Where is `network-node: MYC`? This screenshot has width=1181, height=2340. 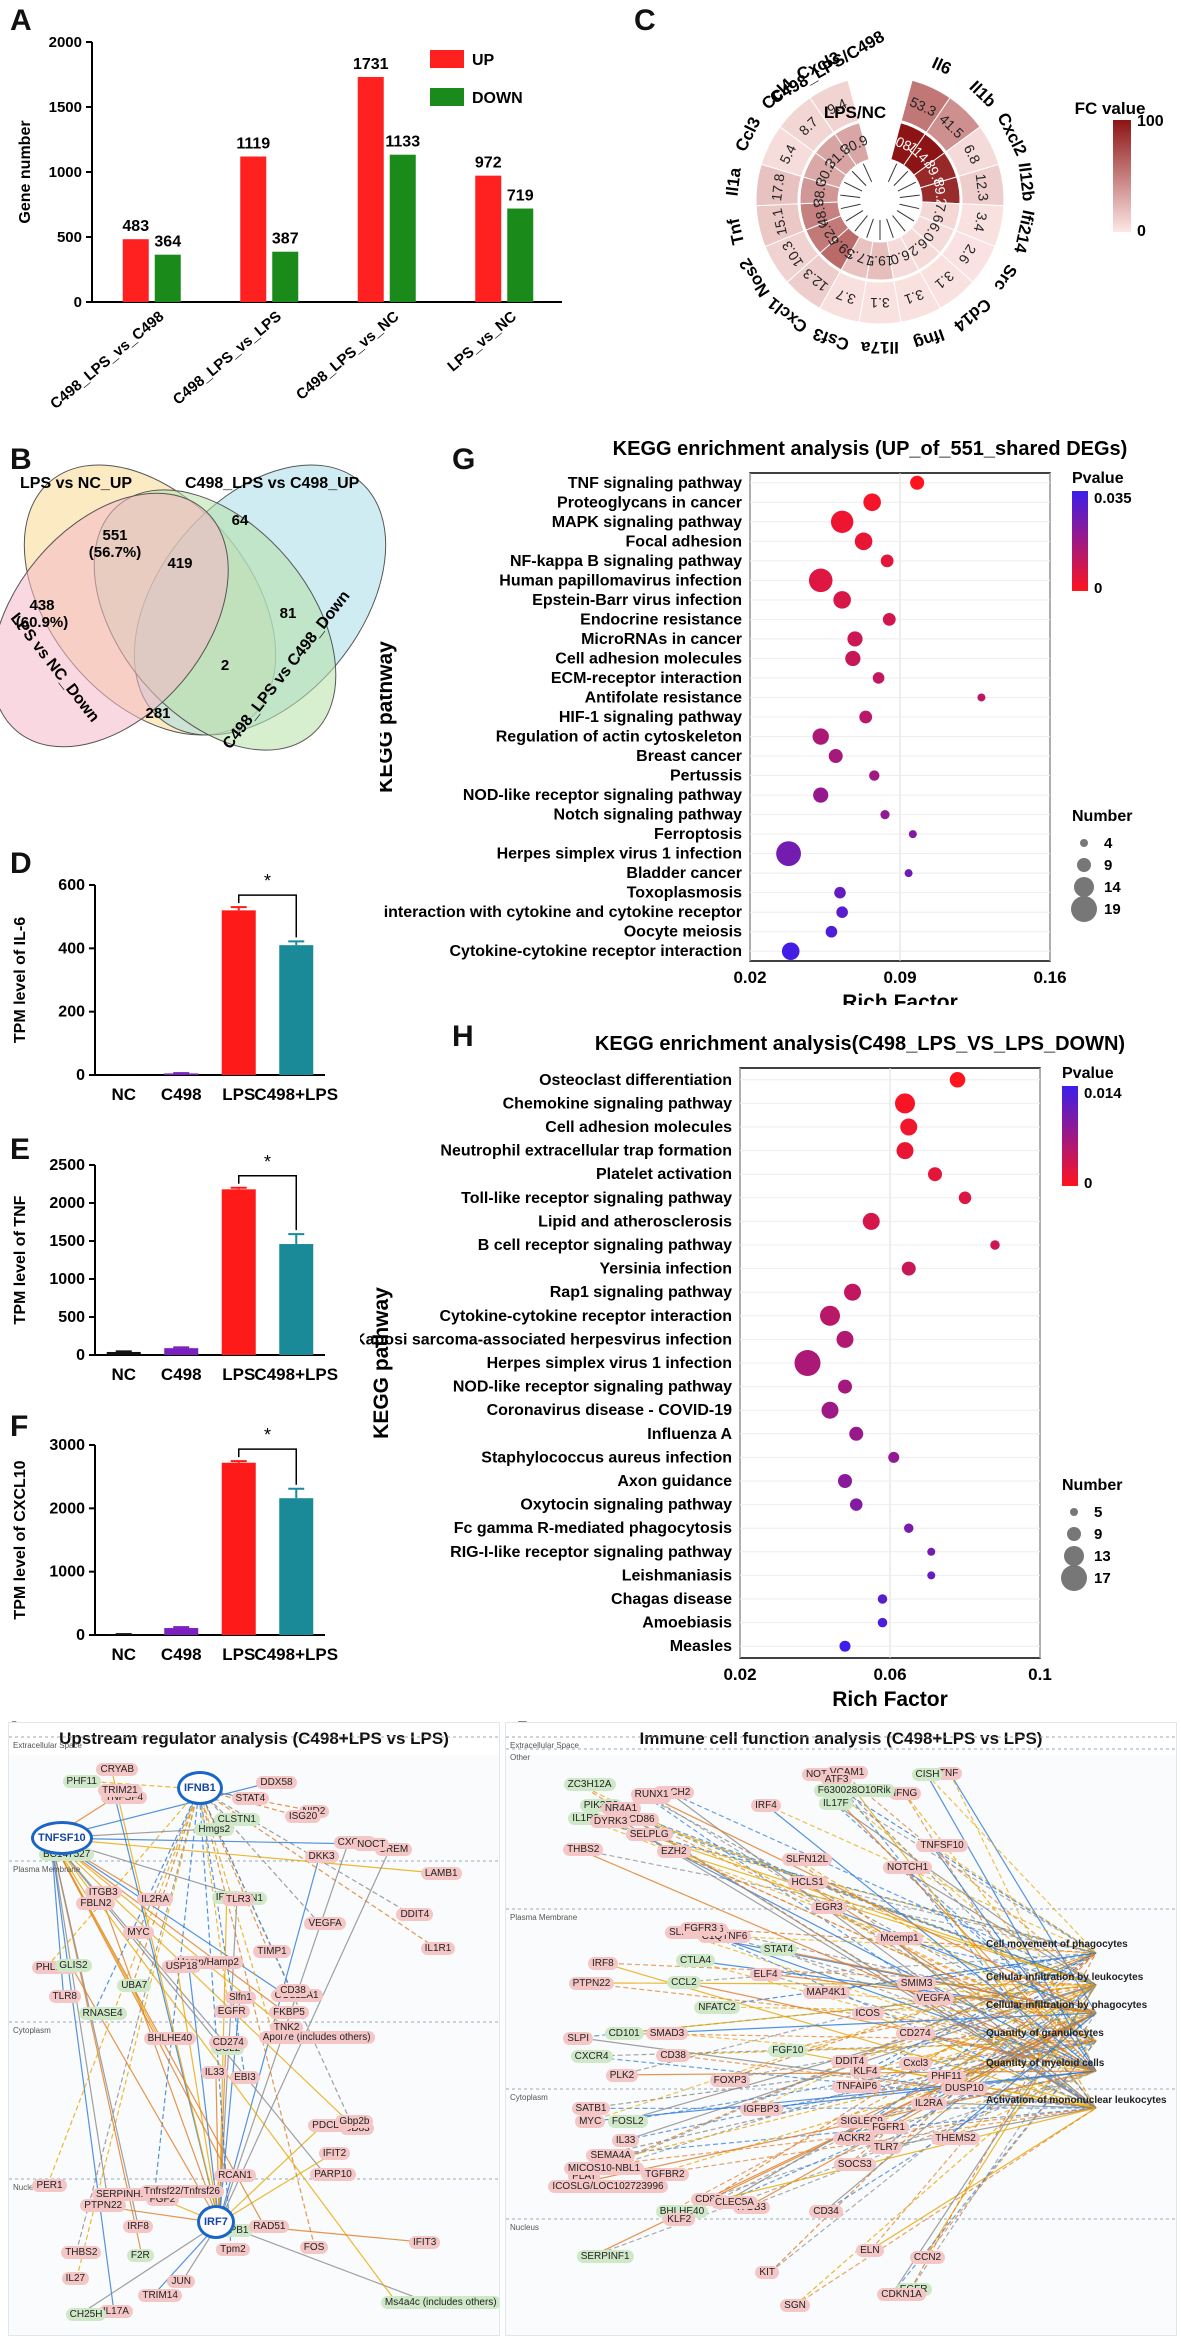
network-node: MYC is located at coordinates (138, 1932).